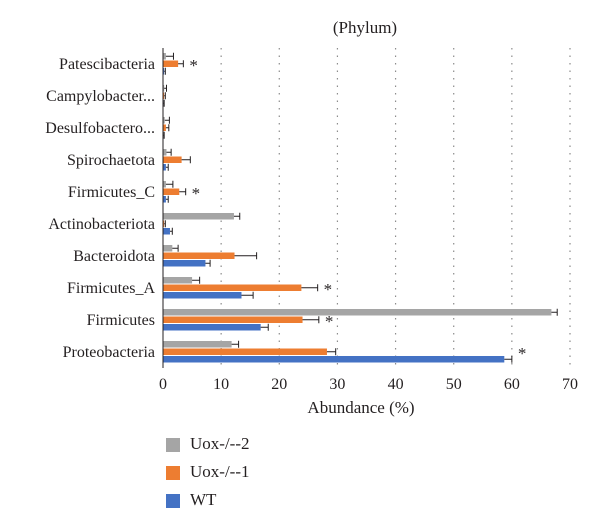 The height and width of the screenshot is (526, 600). I want to click on bar-wt-actinobacteriota, so click(166, 231).